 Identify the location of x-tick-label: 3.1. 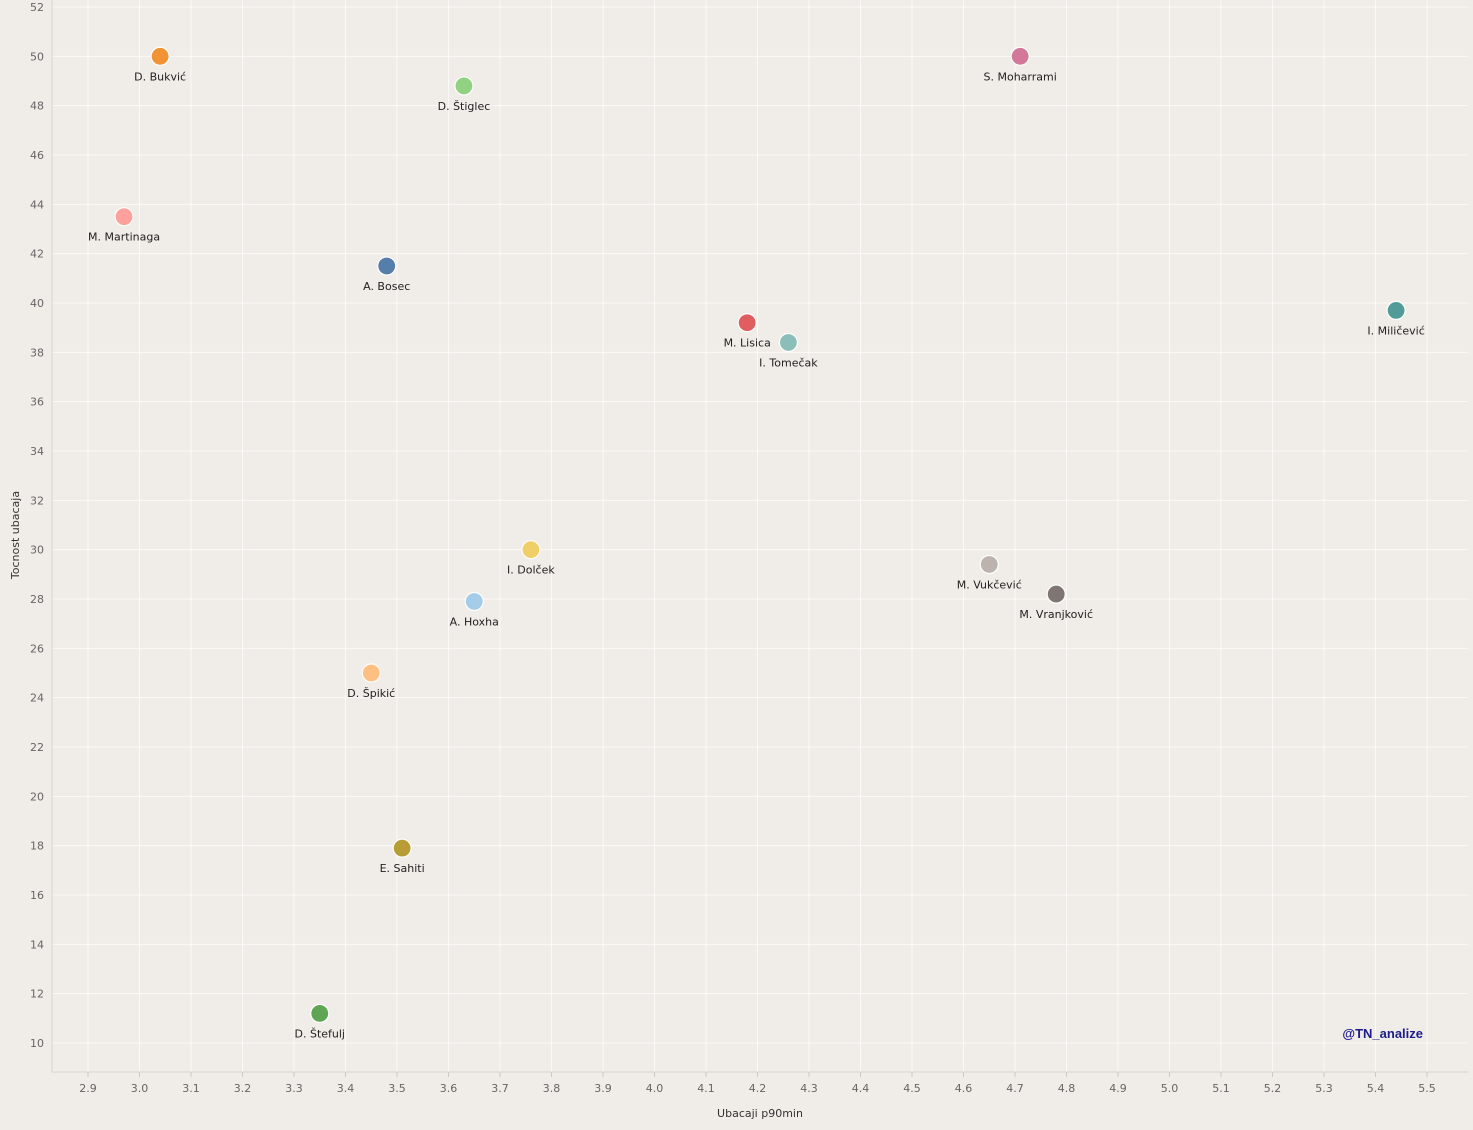
(191, 1088).